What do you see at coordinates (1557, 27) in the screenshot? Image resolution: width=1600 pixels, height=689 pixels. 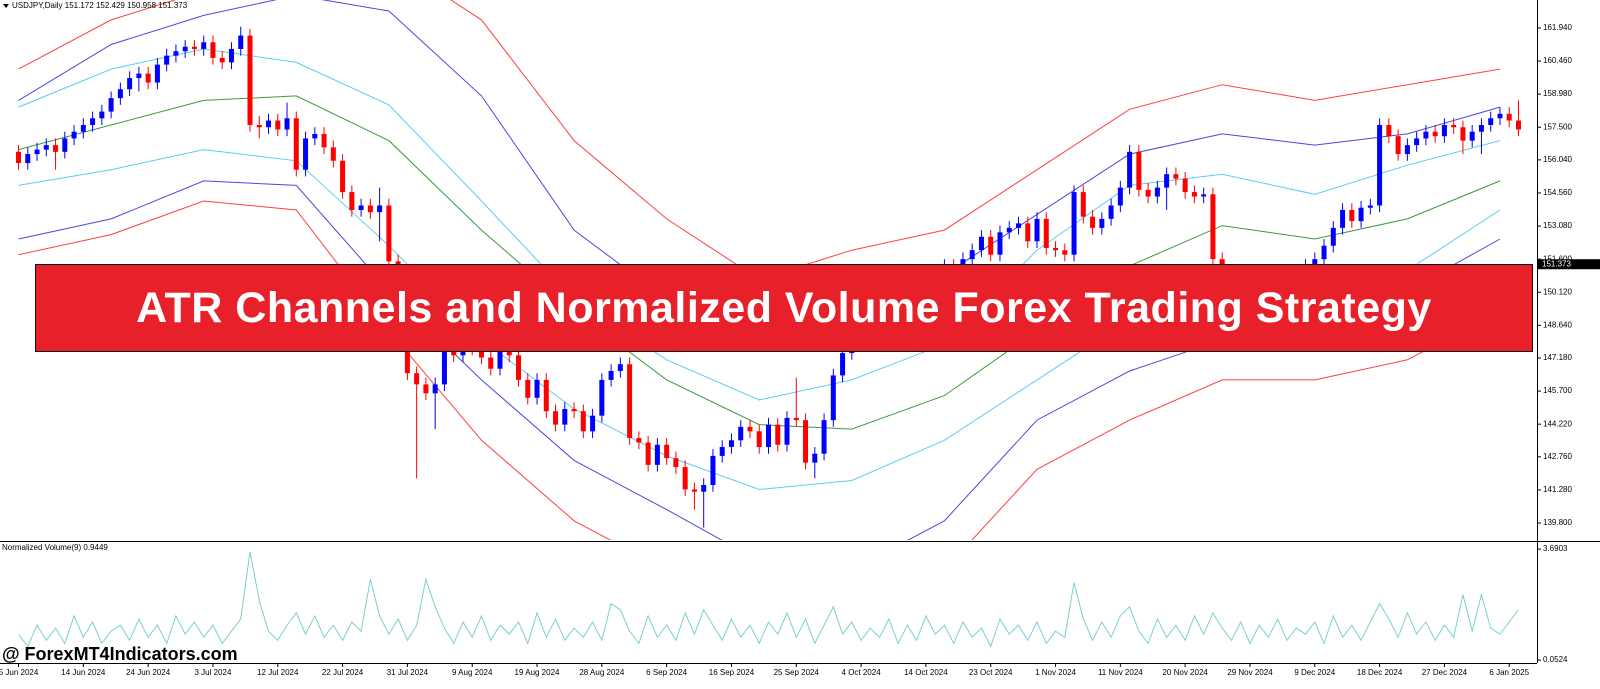 I see `y-tick-label: 161.940` at bounding box center [1557, 27].